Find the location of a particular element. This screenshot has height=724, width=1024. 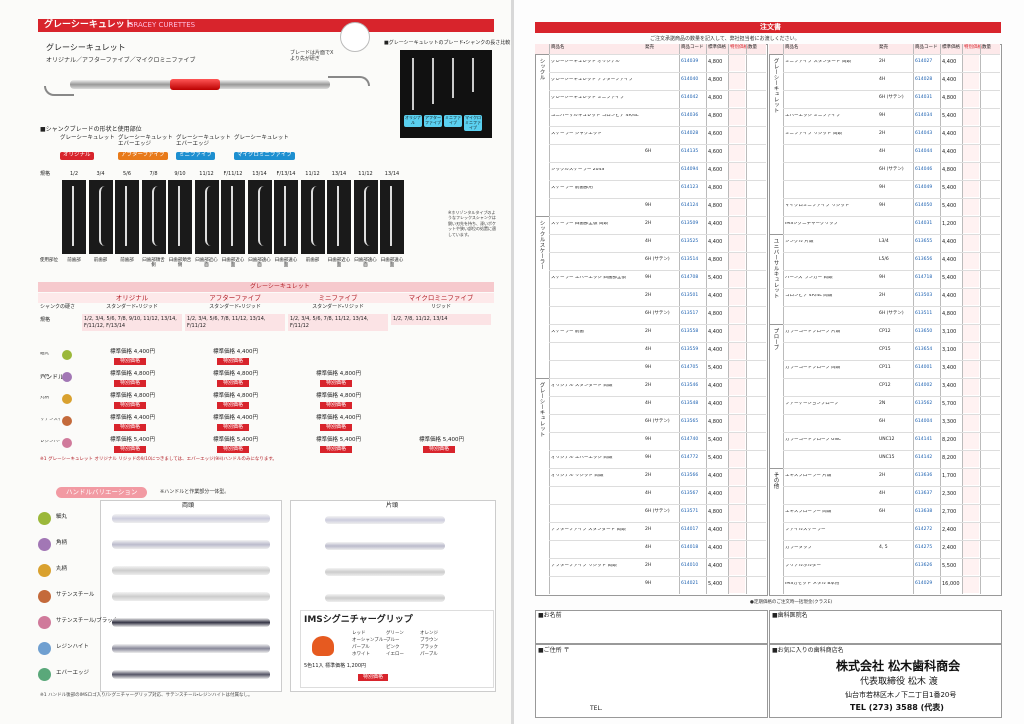

item-name: カラーコードプローブ UNC is located at coordinates (813, 440).